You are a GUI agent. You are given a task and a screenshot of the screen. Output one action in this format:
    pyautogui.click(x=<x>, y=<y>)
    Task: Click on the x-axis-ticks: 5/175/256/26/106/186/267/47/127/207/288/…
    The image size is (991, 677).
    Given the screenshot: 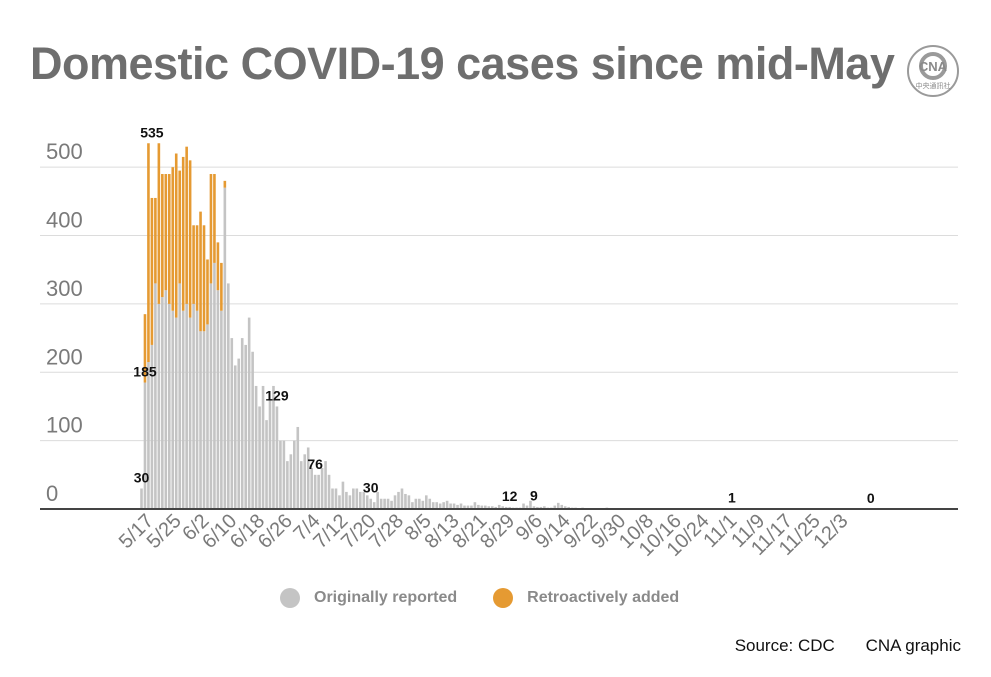 What is the action you would take?
    pyautogui.click(x=484, y=535)
    